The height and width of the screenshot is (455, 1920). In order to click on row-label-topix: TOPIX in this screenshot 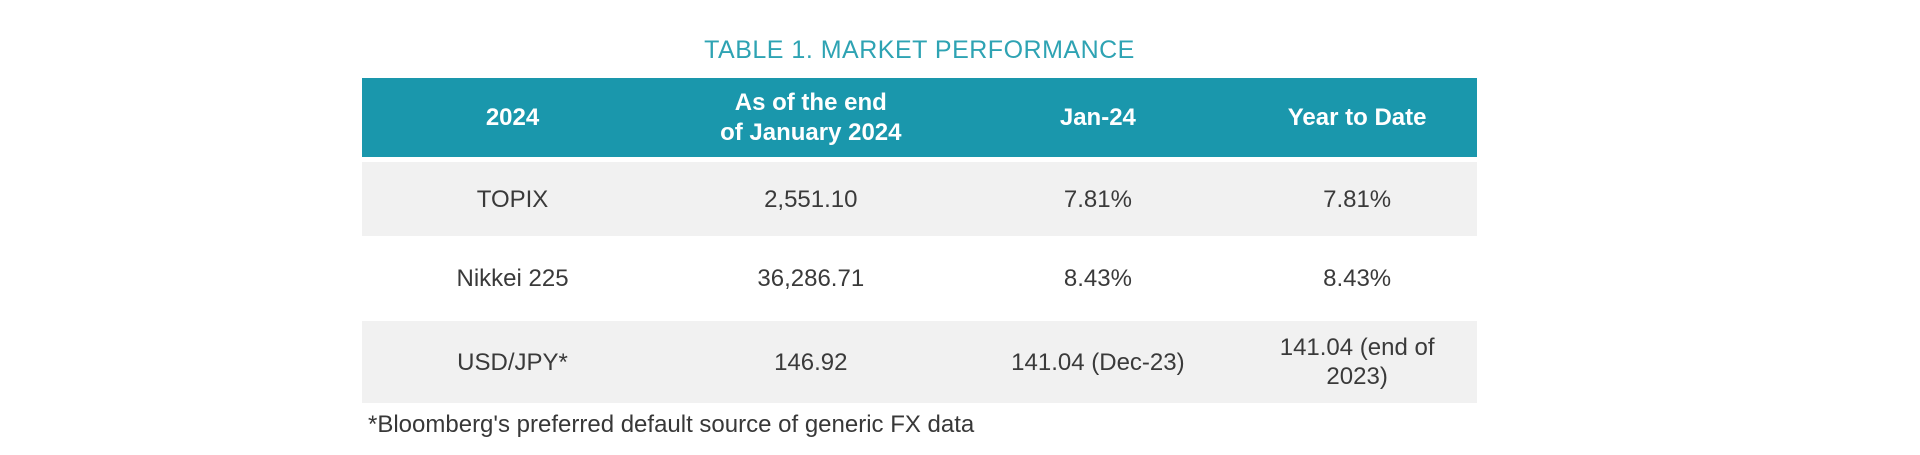, I will do `click(512, 199)`.